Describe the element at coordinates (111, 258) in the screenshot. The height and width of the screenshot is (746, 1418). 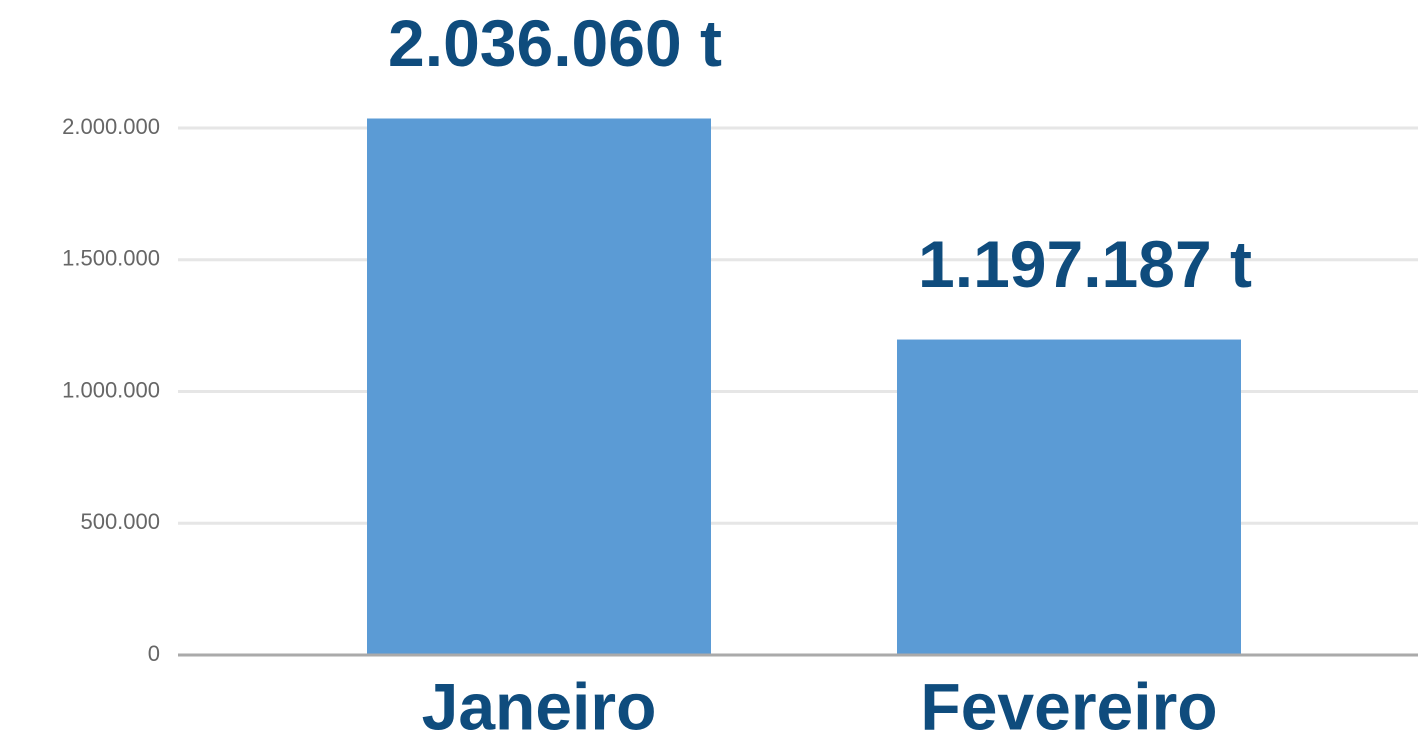
I see `y-tick-label: 1.500.000` at that location.